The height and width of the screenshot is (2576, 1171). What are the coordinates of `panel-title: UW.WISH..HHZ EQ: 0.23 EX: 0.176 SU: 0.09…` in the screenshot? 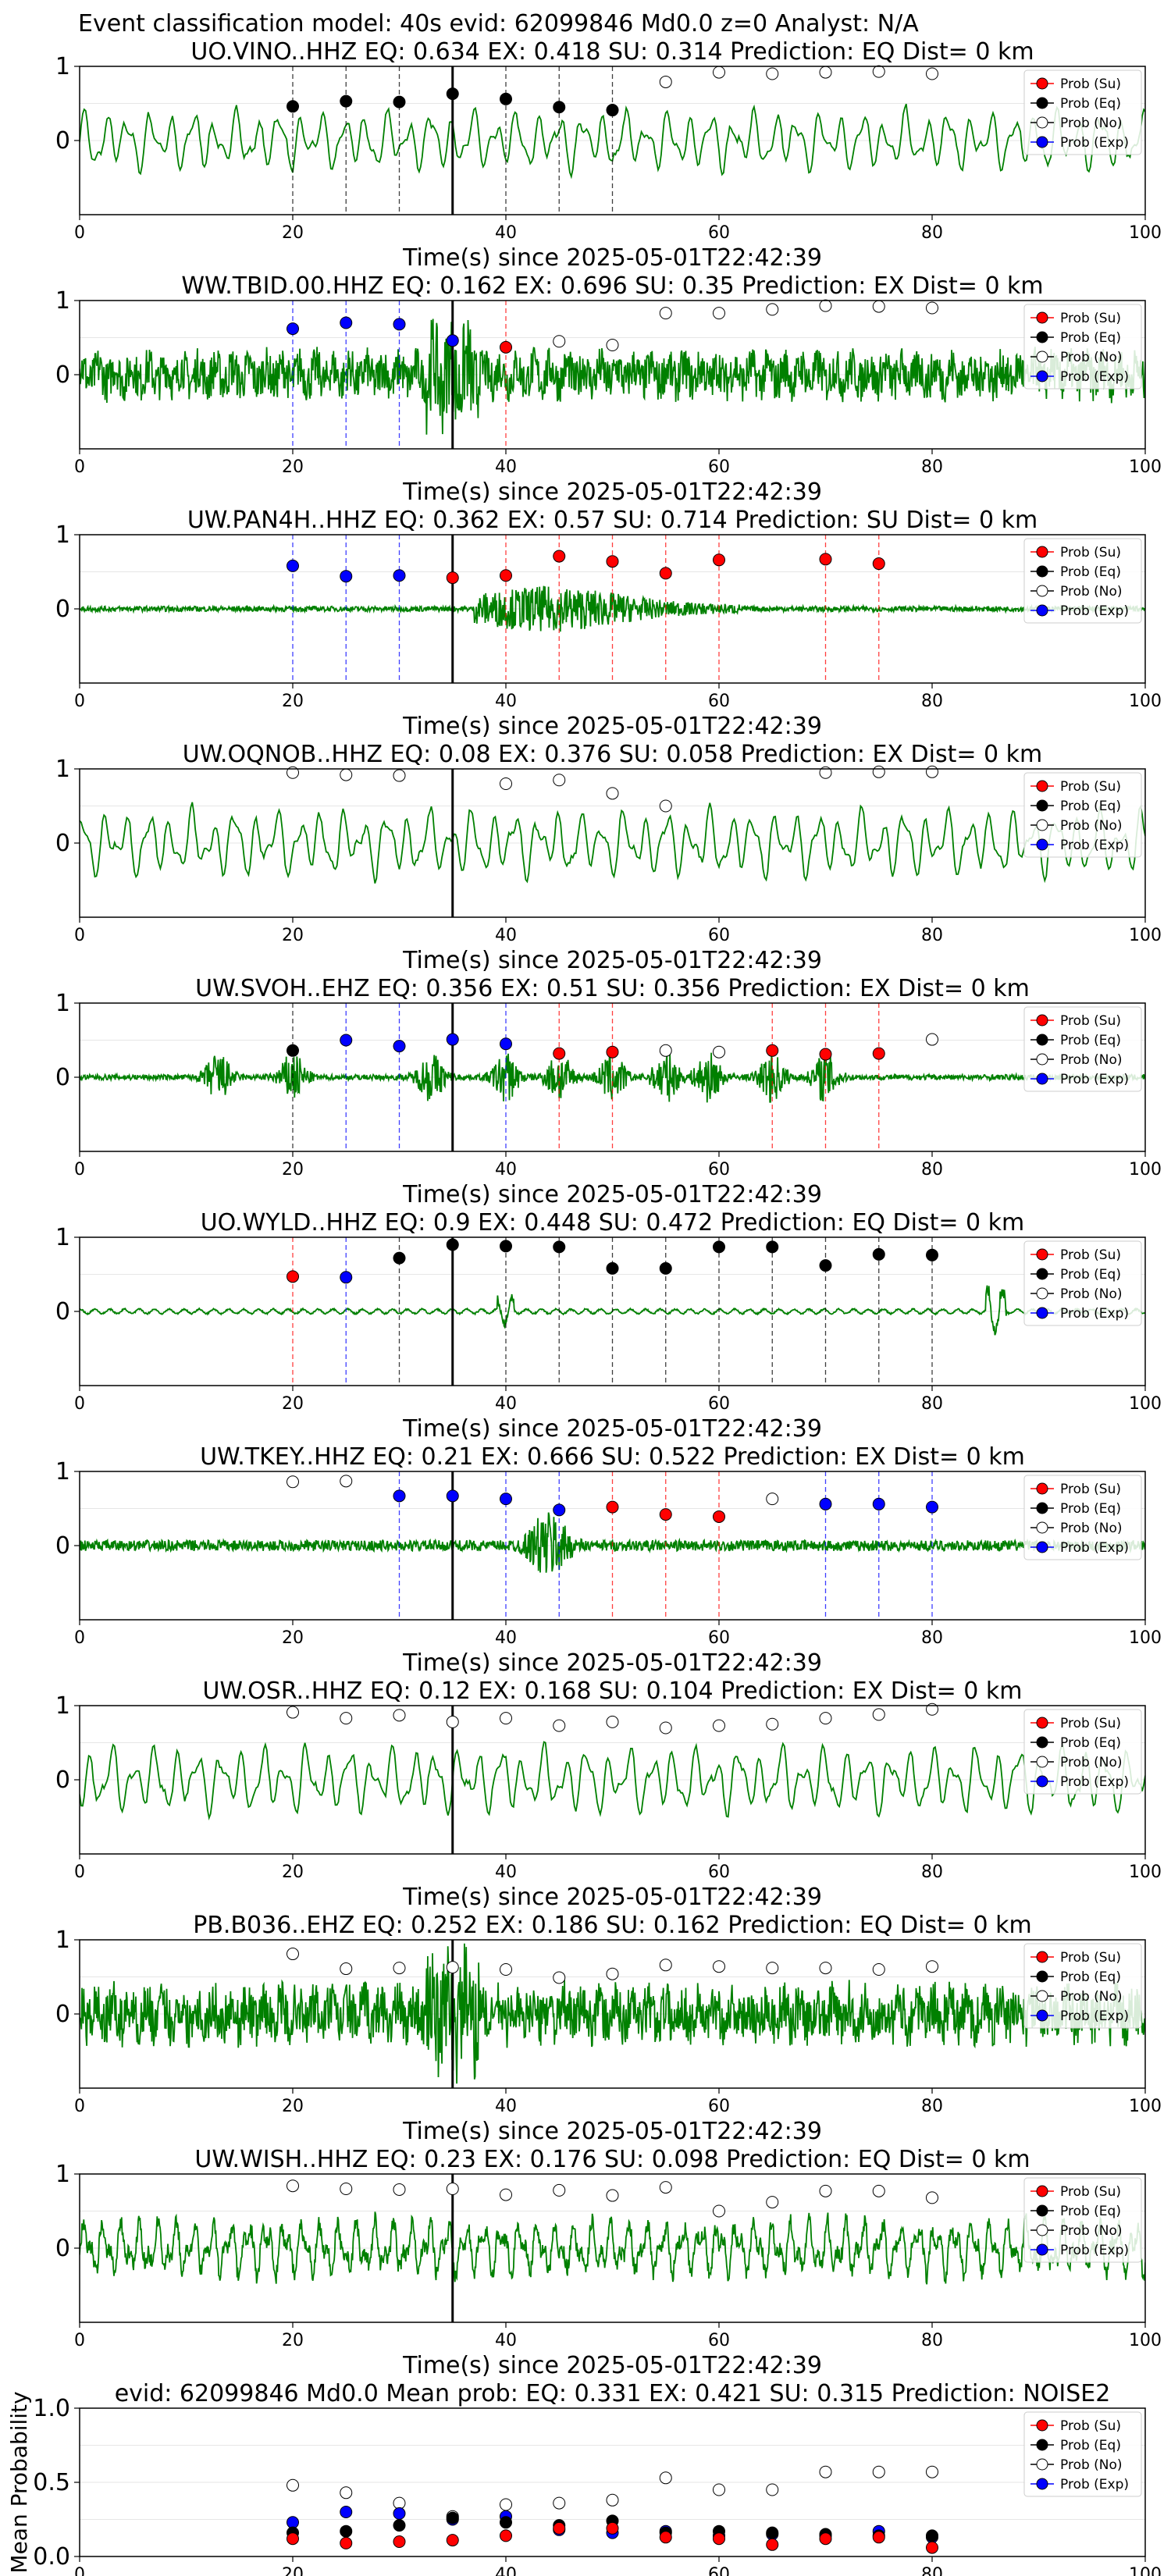 It's located at (612, 2159).